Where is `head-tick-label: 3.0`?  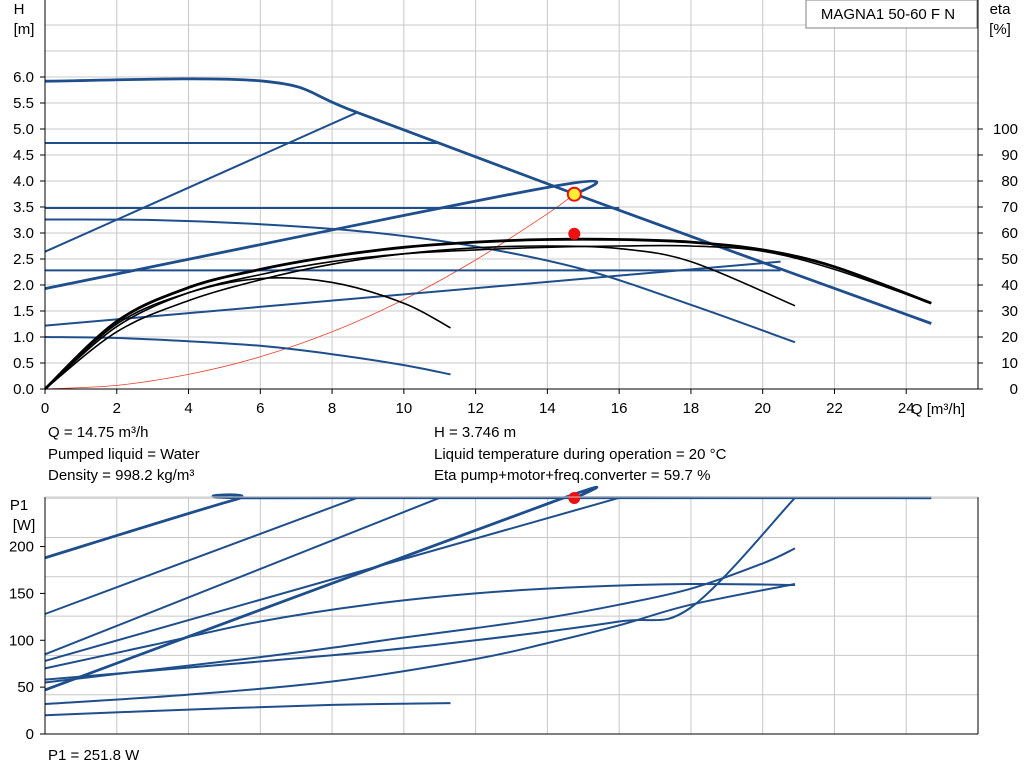
head-tick-label: 3.0 is located at coordinates (23, 233).